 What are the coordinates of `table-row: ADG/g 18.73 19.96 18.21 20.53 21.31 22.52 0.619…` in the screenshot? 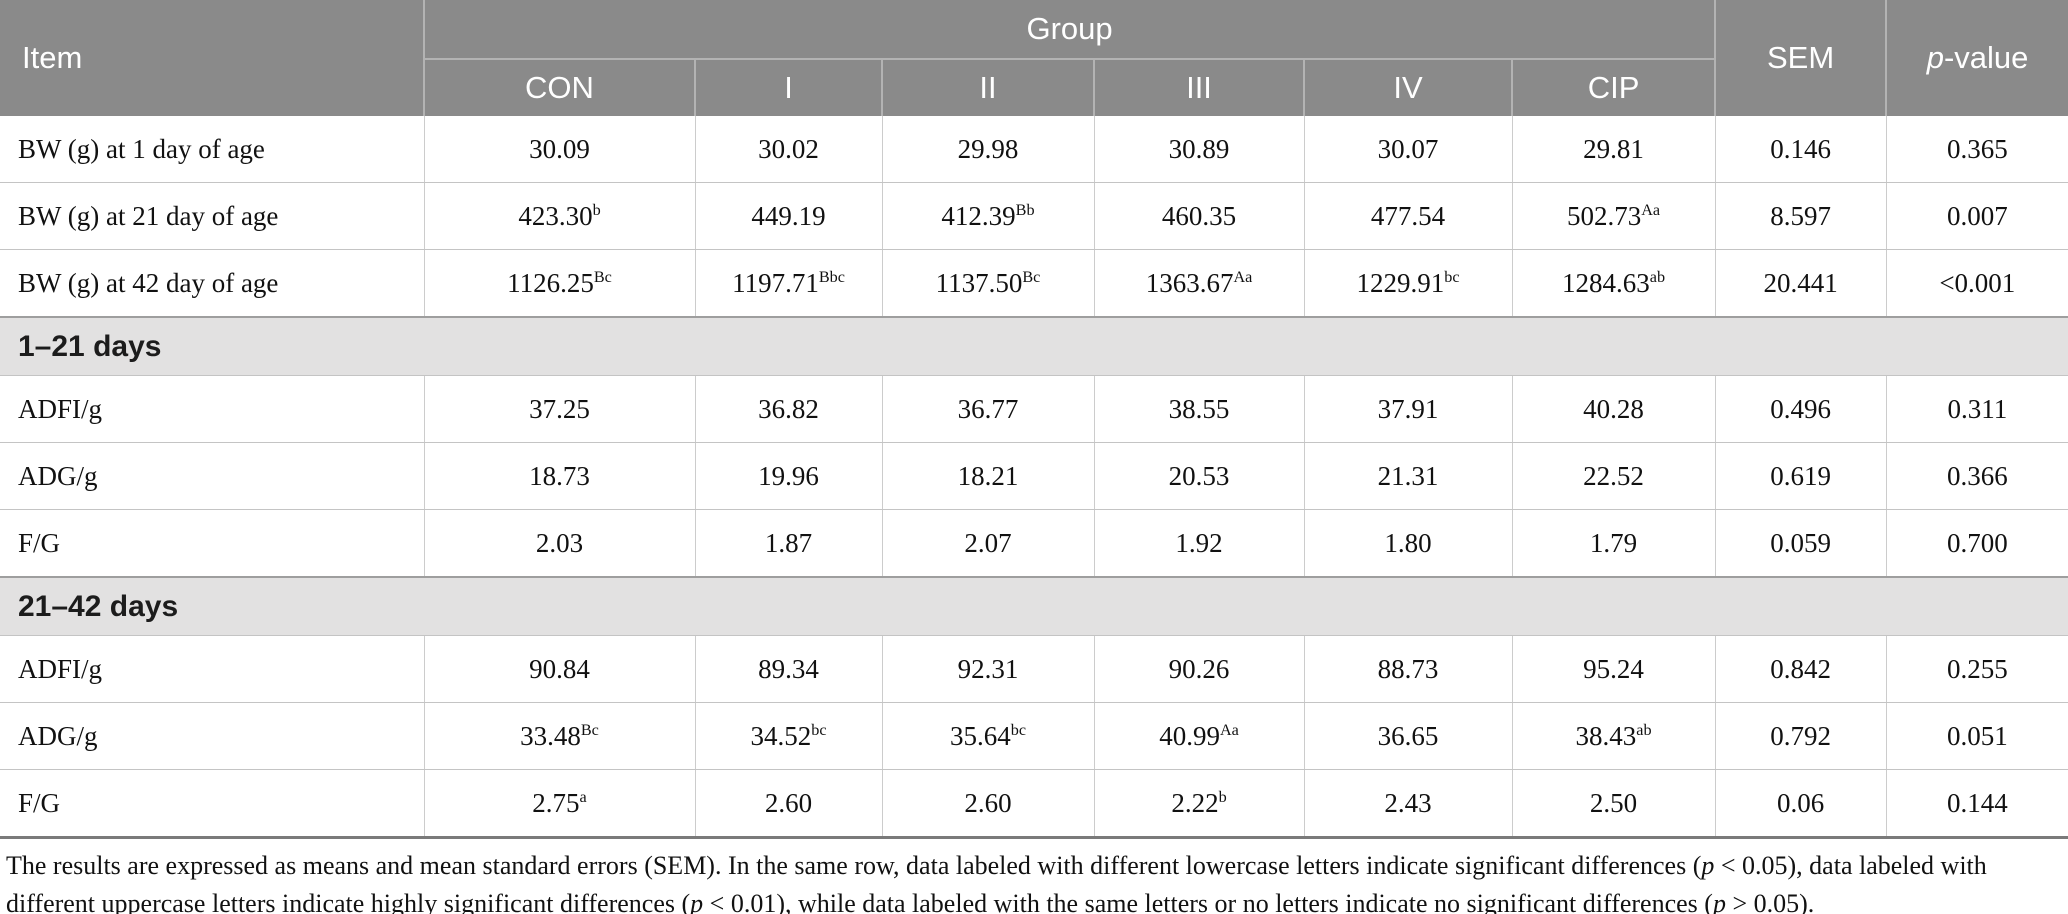 It's located at (1034, 476).